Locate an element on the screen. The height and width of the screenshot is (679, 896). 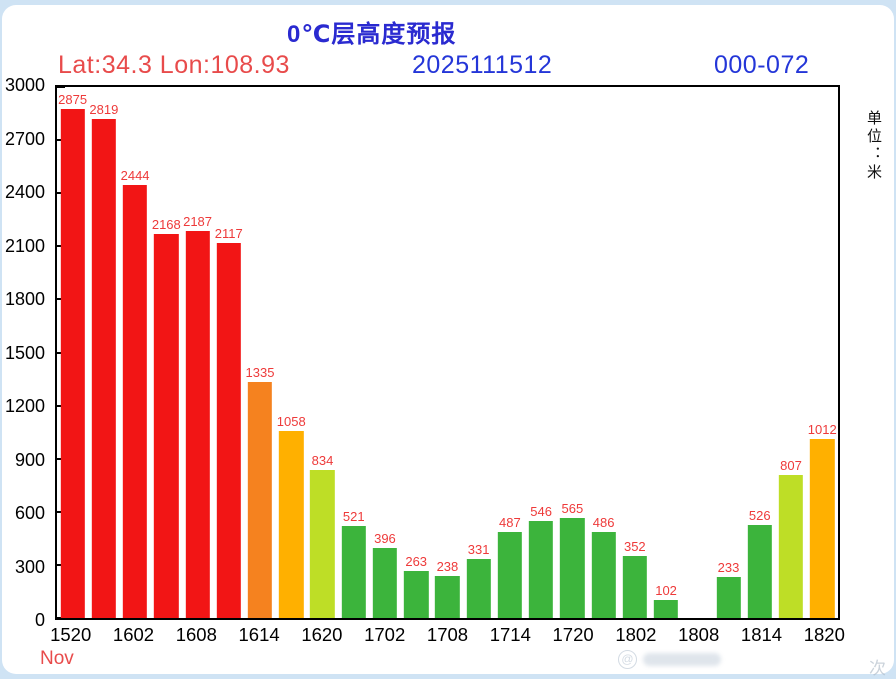
bar-slot: 2187 is located at coordinates (197, 352).